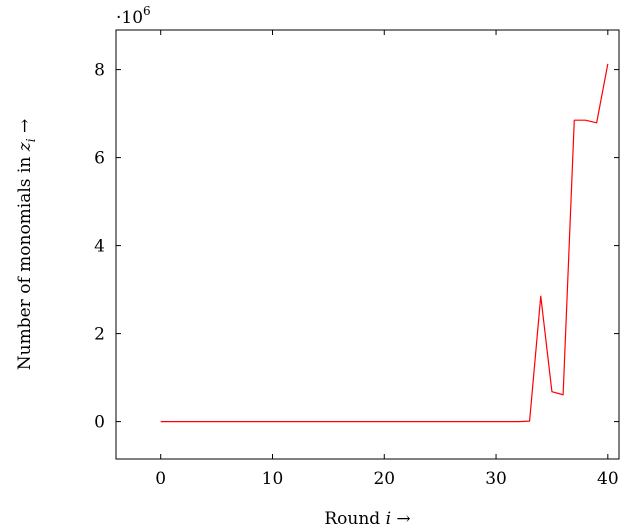 Image resolution: width=624 pixels, height=531 pixels. Describe the element at coordinates (133, 16) in the screenshot. I see `y-axis-multiplier: ·106` at that location.